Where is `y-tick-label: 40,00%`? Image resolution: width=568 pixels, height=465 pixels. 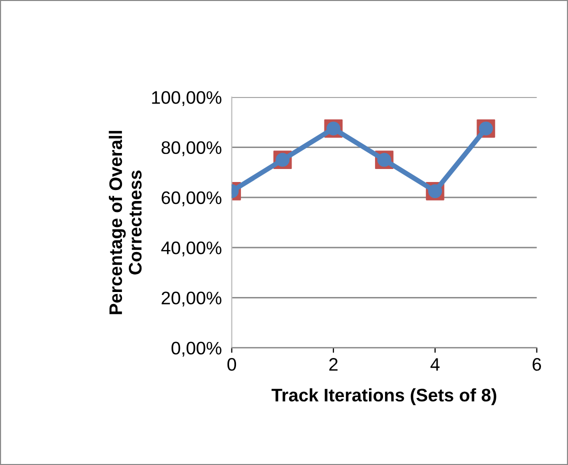
y-tick-label: 40,00% is located at coordinates (191, 249).